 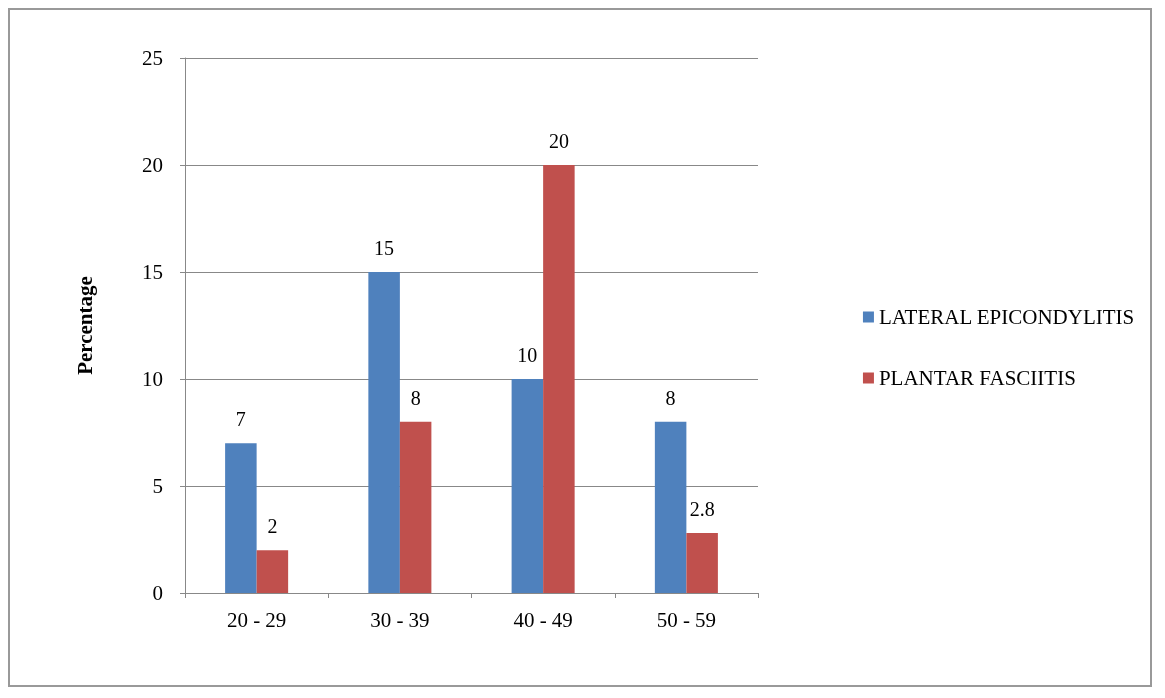 What do you see at coordinates (1006, 317) in the screenshot?
I see `legend-label: LATERAL EPICONDYLITIS` at bounding box center [1006, 317].